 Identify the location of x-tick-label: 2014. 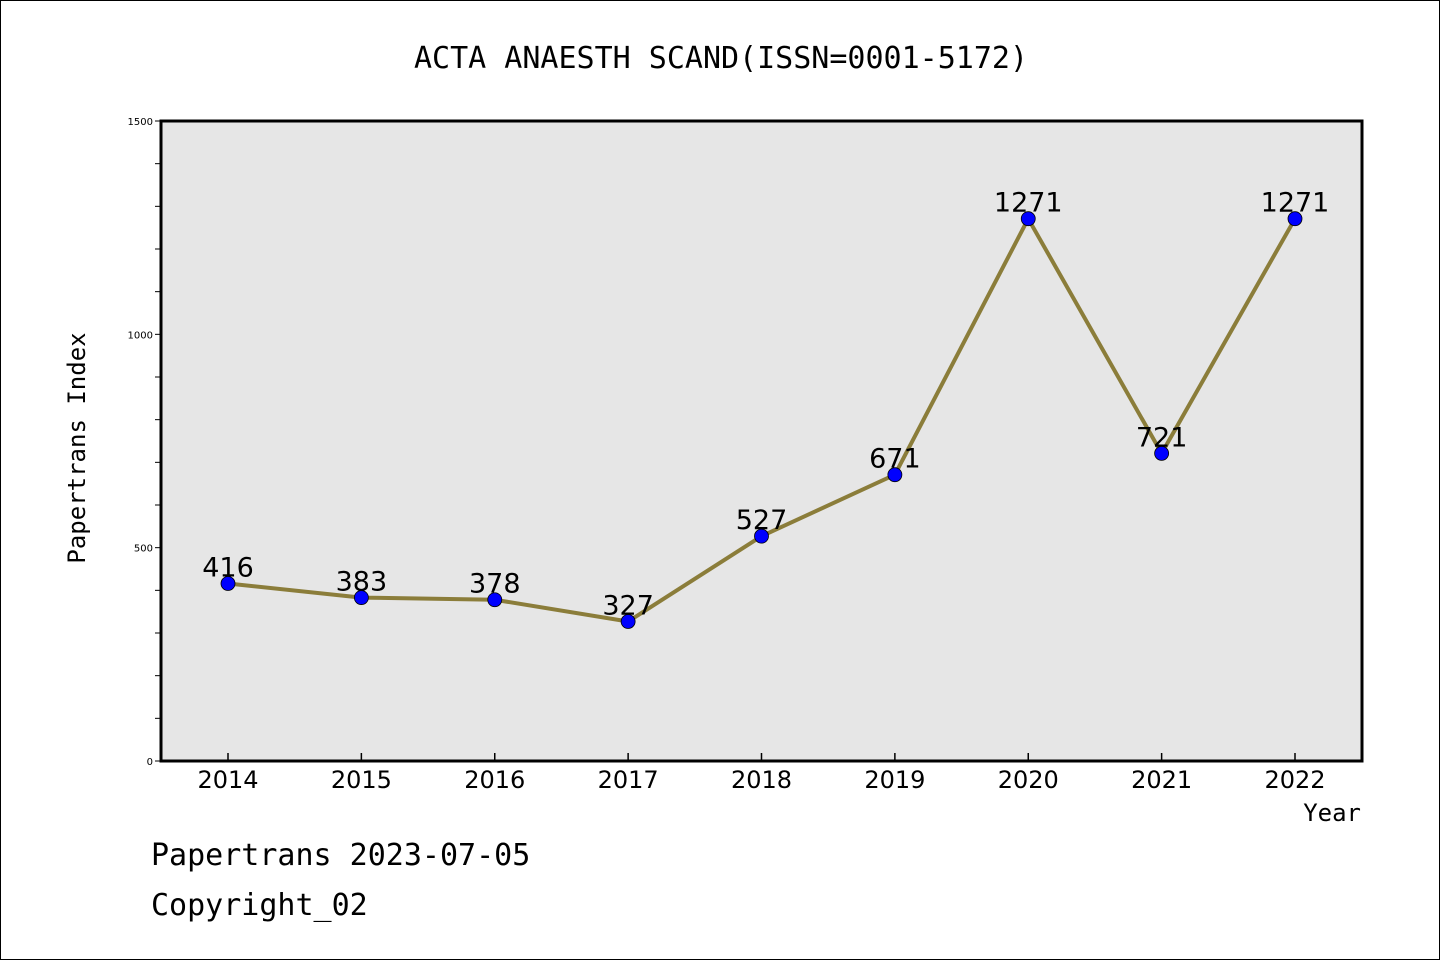
(227, 780).